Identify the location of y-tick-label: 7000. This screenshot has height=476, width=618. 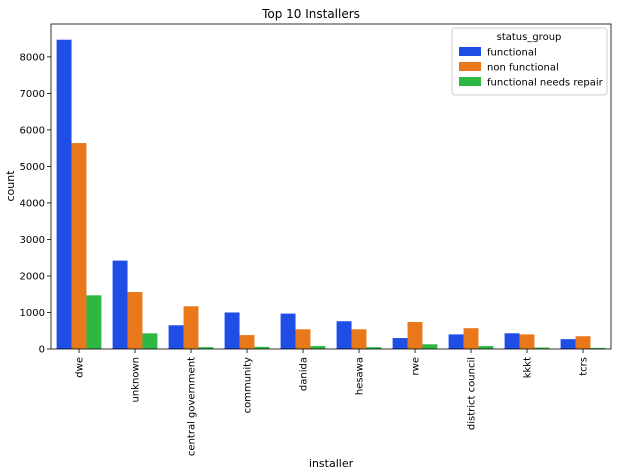
(32, 94).